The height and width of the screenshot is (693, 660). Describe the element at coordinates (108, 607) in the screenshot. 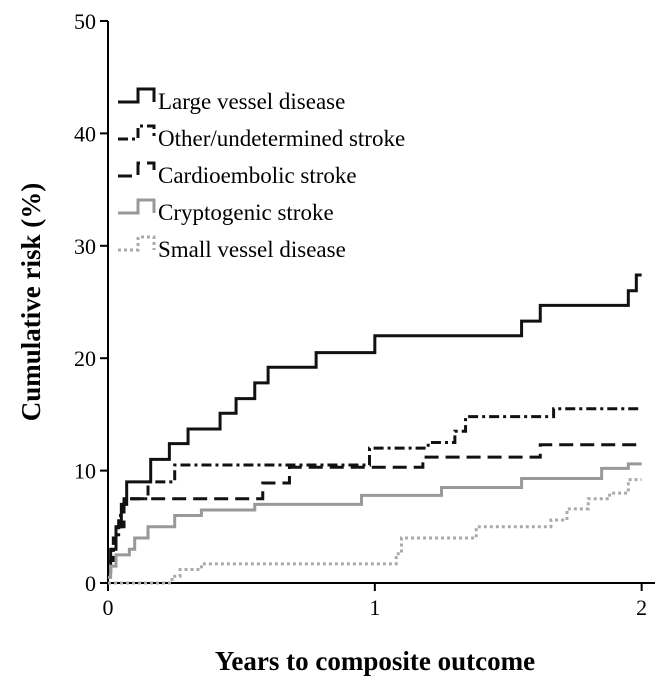

I see `x-tick-label: 0` at that location.